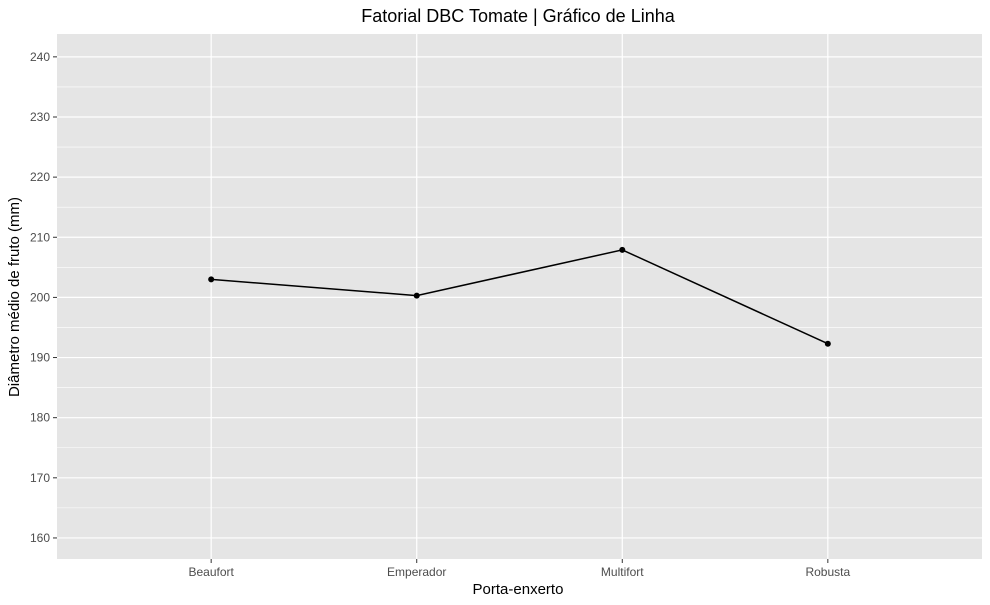 The width and height of the screenshot is (990, 605). I want to click on x-tick-label: Robusta, so click(827, 572).